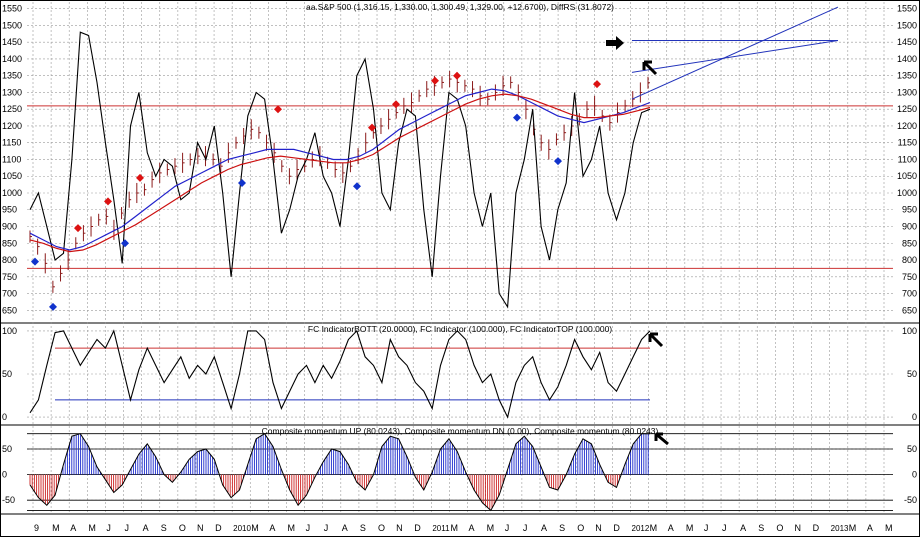 The width and height of the screenshot is (920, 542). Describe the element at coordinates (910, 500) in the screenshot. I see `momentum-ytick-right: -50` at that location.